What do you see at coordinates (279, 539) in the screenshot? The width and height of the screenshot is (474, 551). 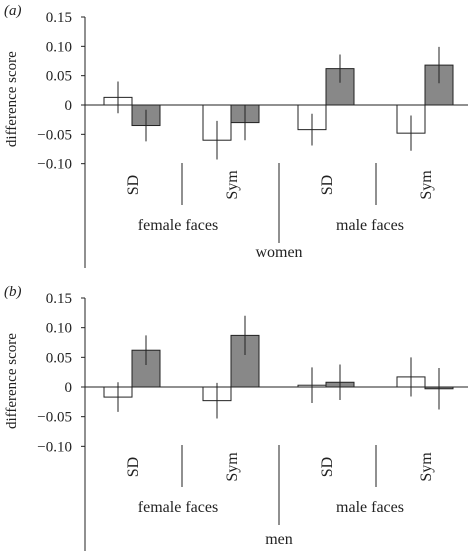 I see `participant-label: men` at bounding box center [279, 539].